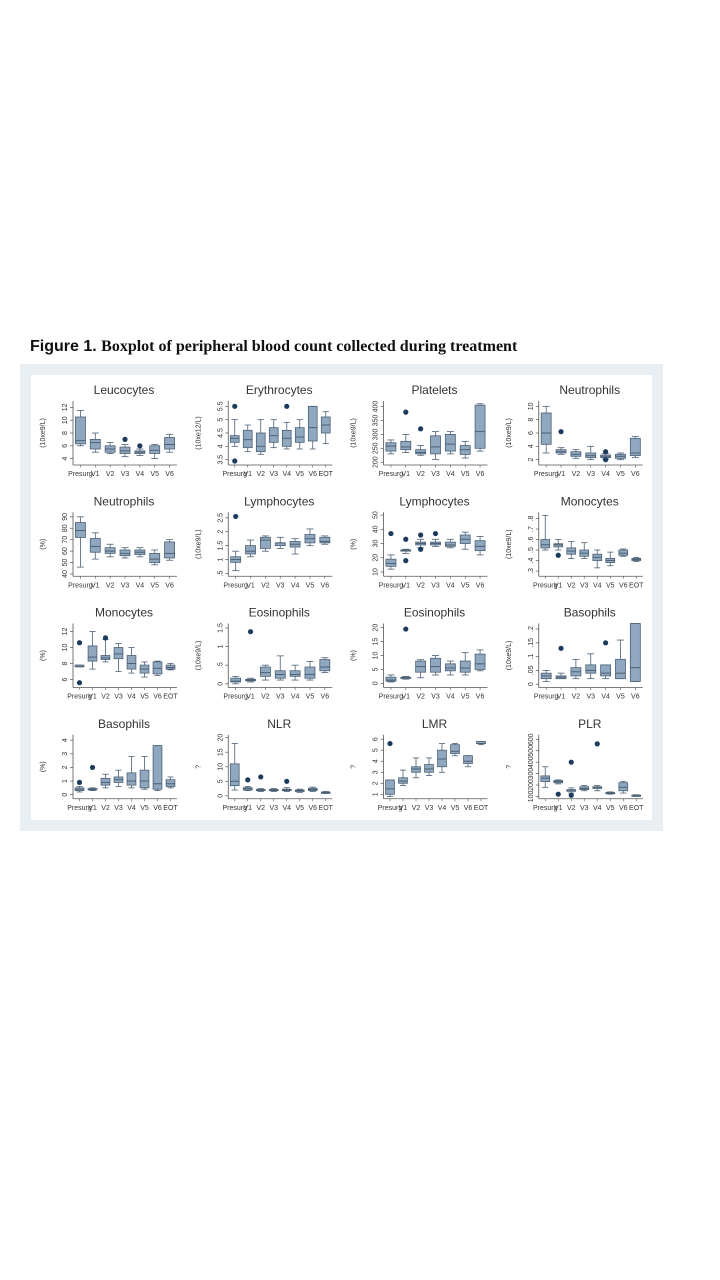 The image size is (720, 1280). Describe the element at coordinates (220, 446) in the screenshot. I see `y-tick-label: 4` at that location.